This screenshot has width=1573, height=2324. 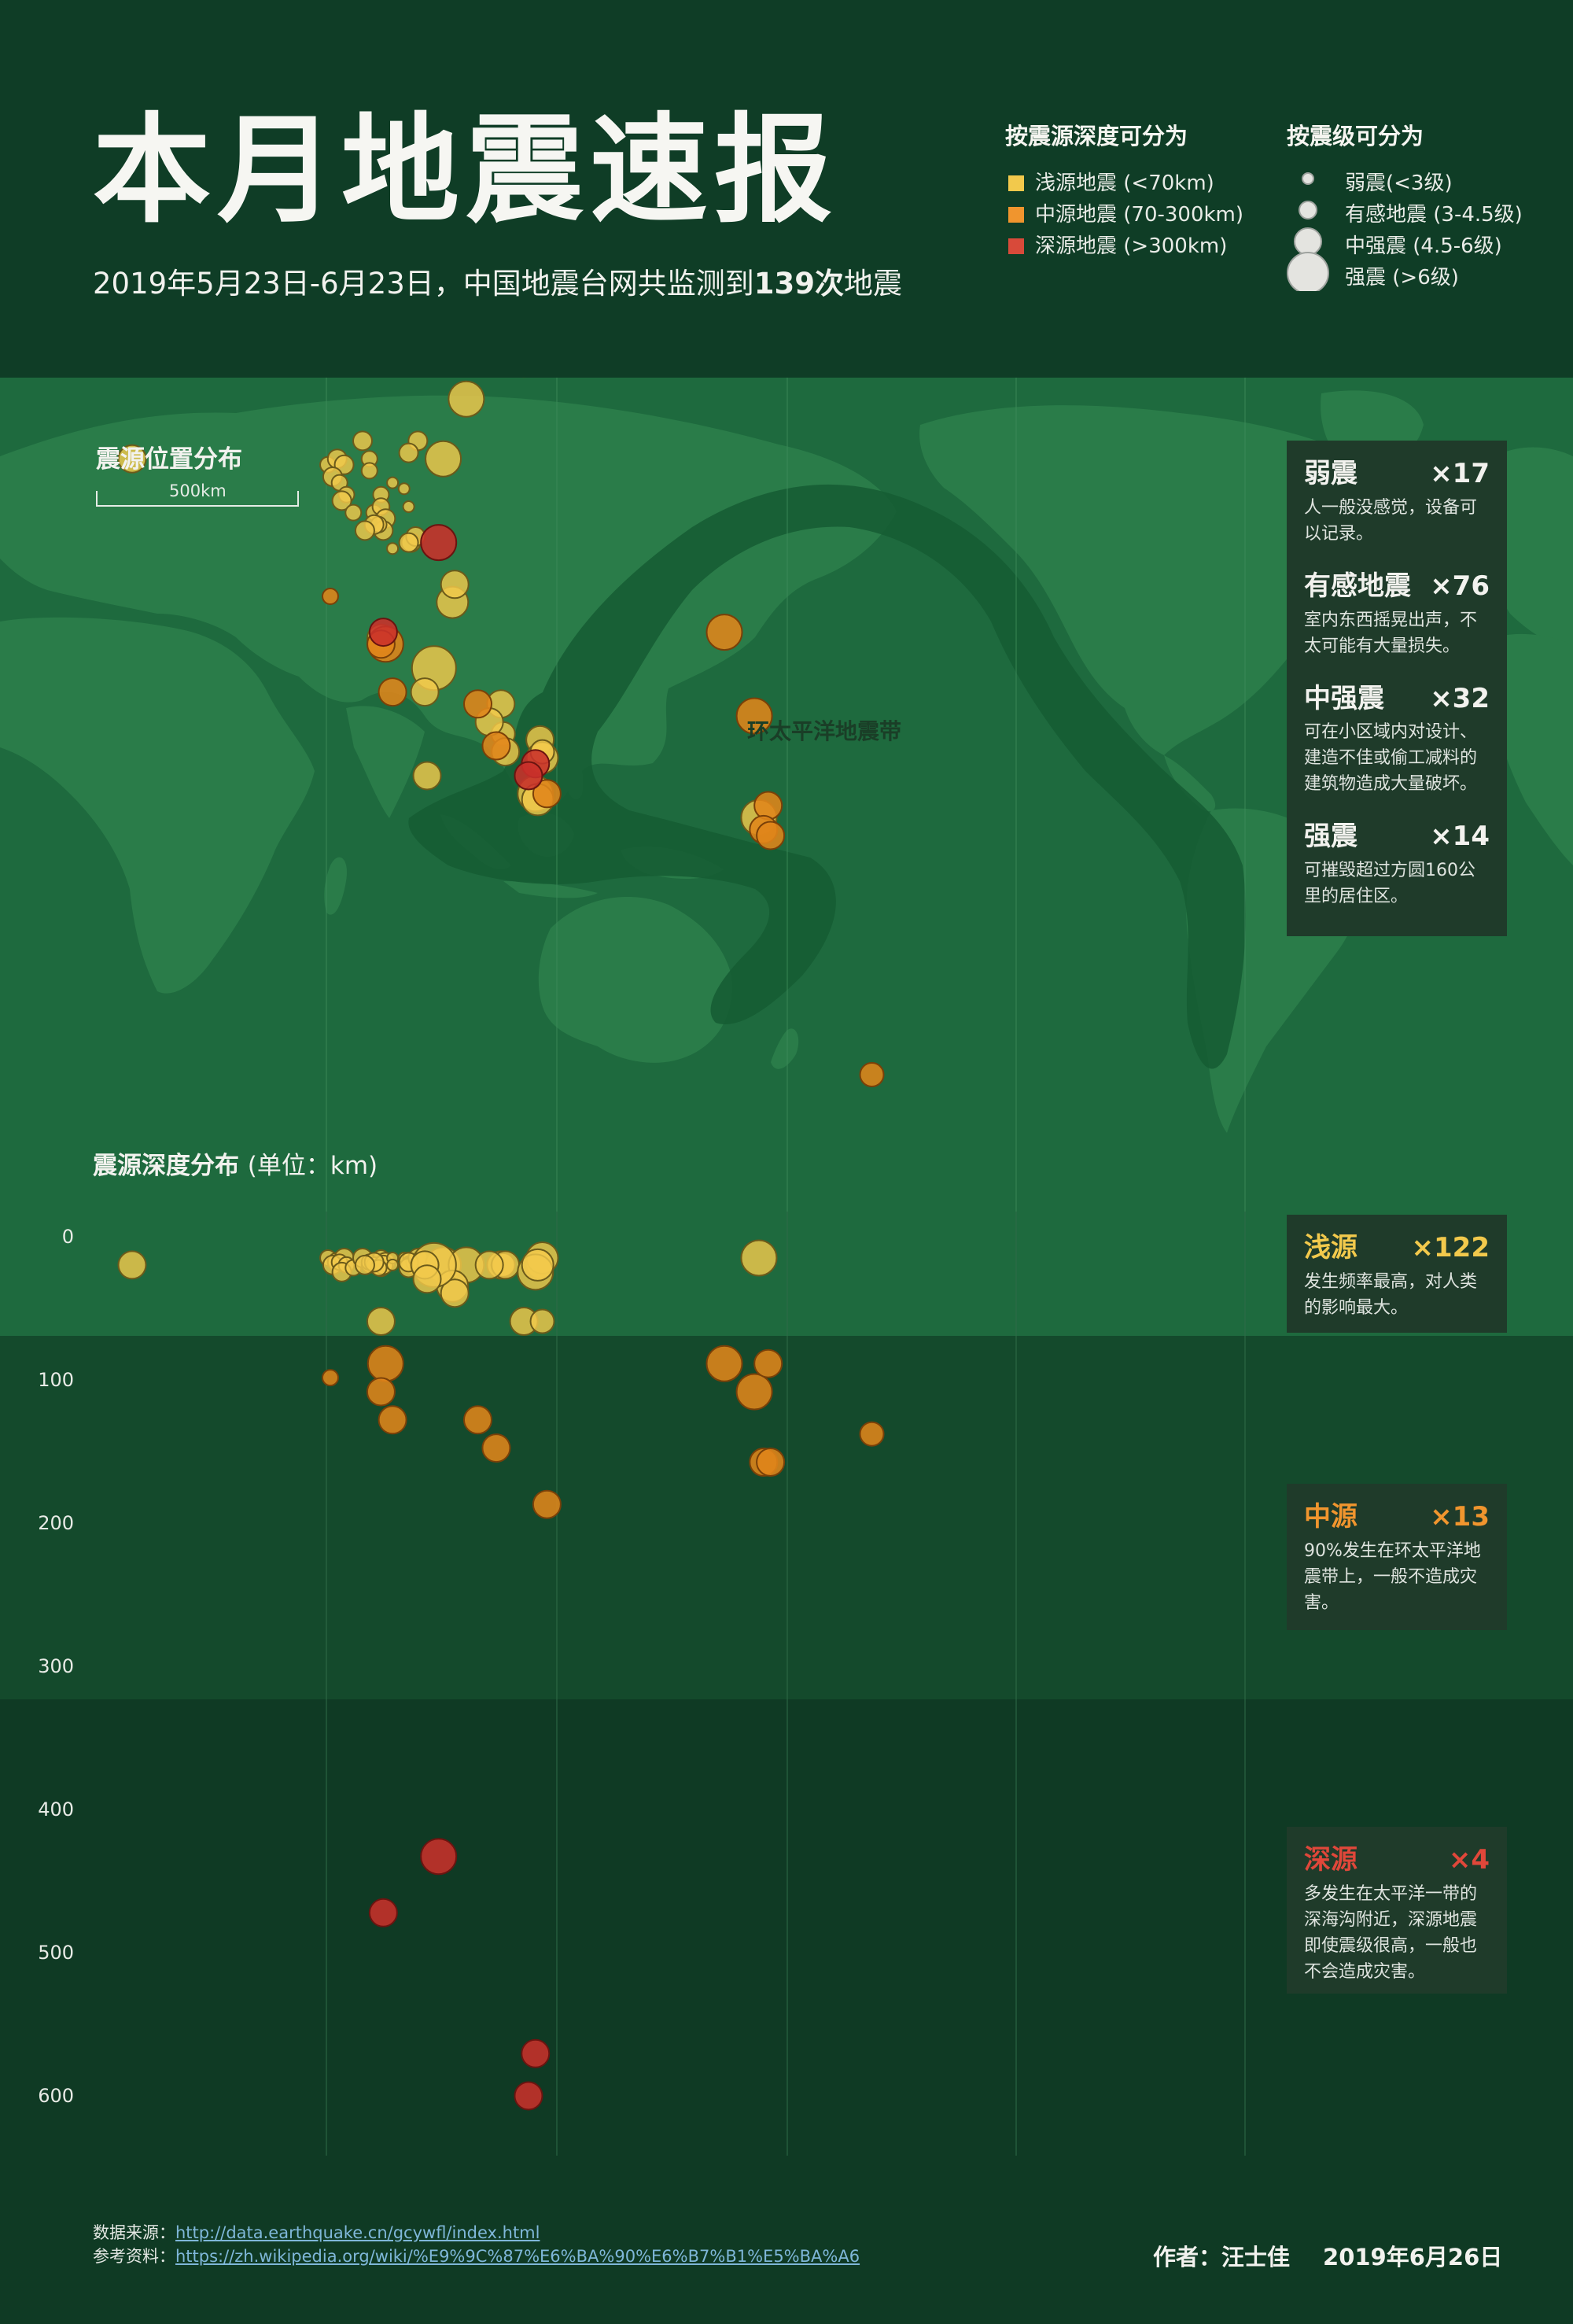 I want to click on map-section-label: 震源位置分布, so click(x=169, y=460).